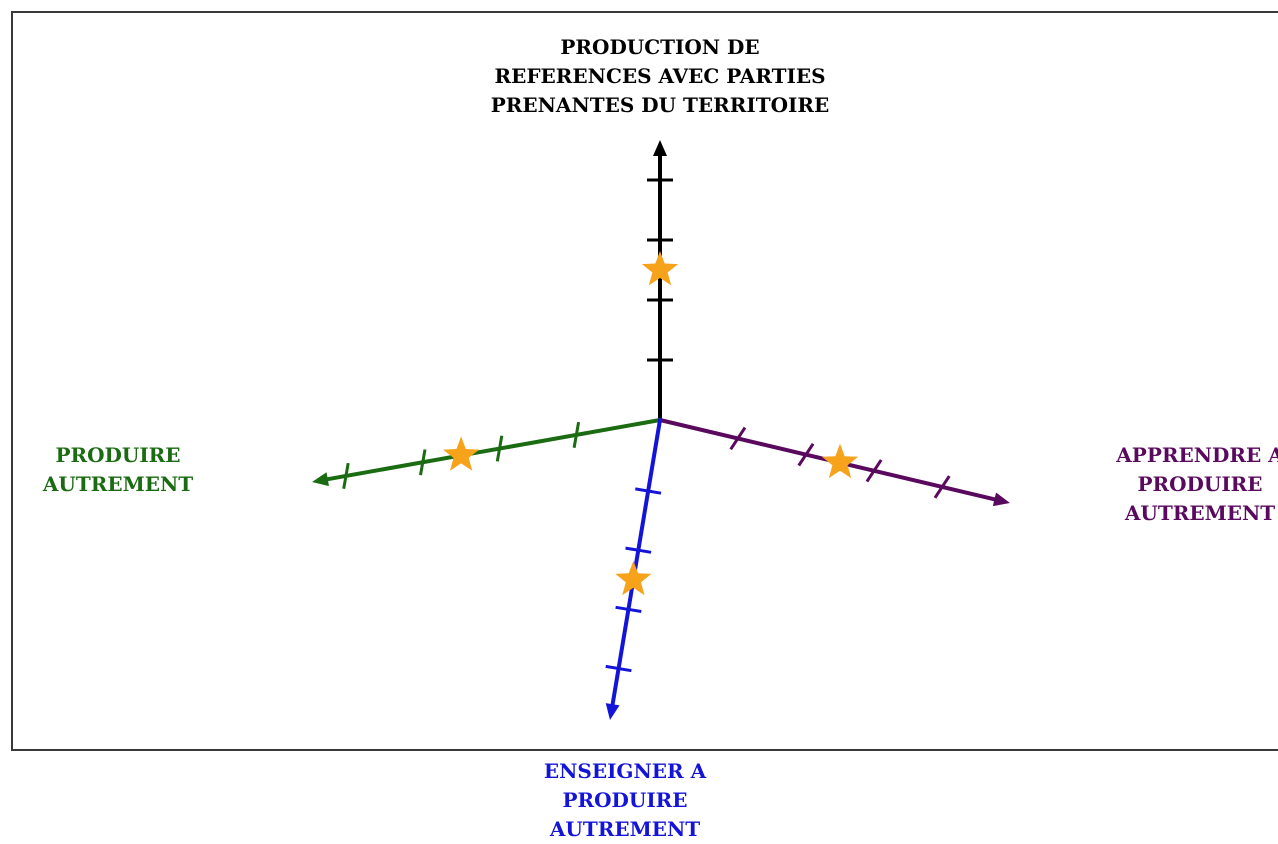 This screenshot has height=844, width=1278. Describe the element at coordinates (660, 47) in the screenshot. I see `axis-label-top-line-1: PRODUCTION DE` at that location.